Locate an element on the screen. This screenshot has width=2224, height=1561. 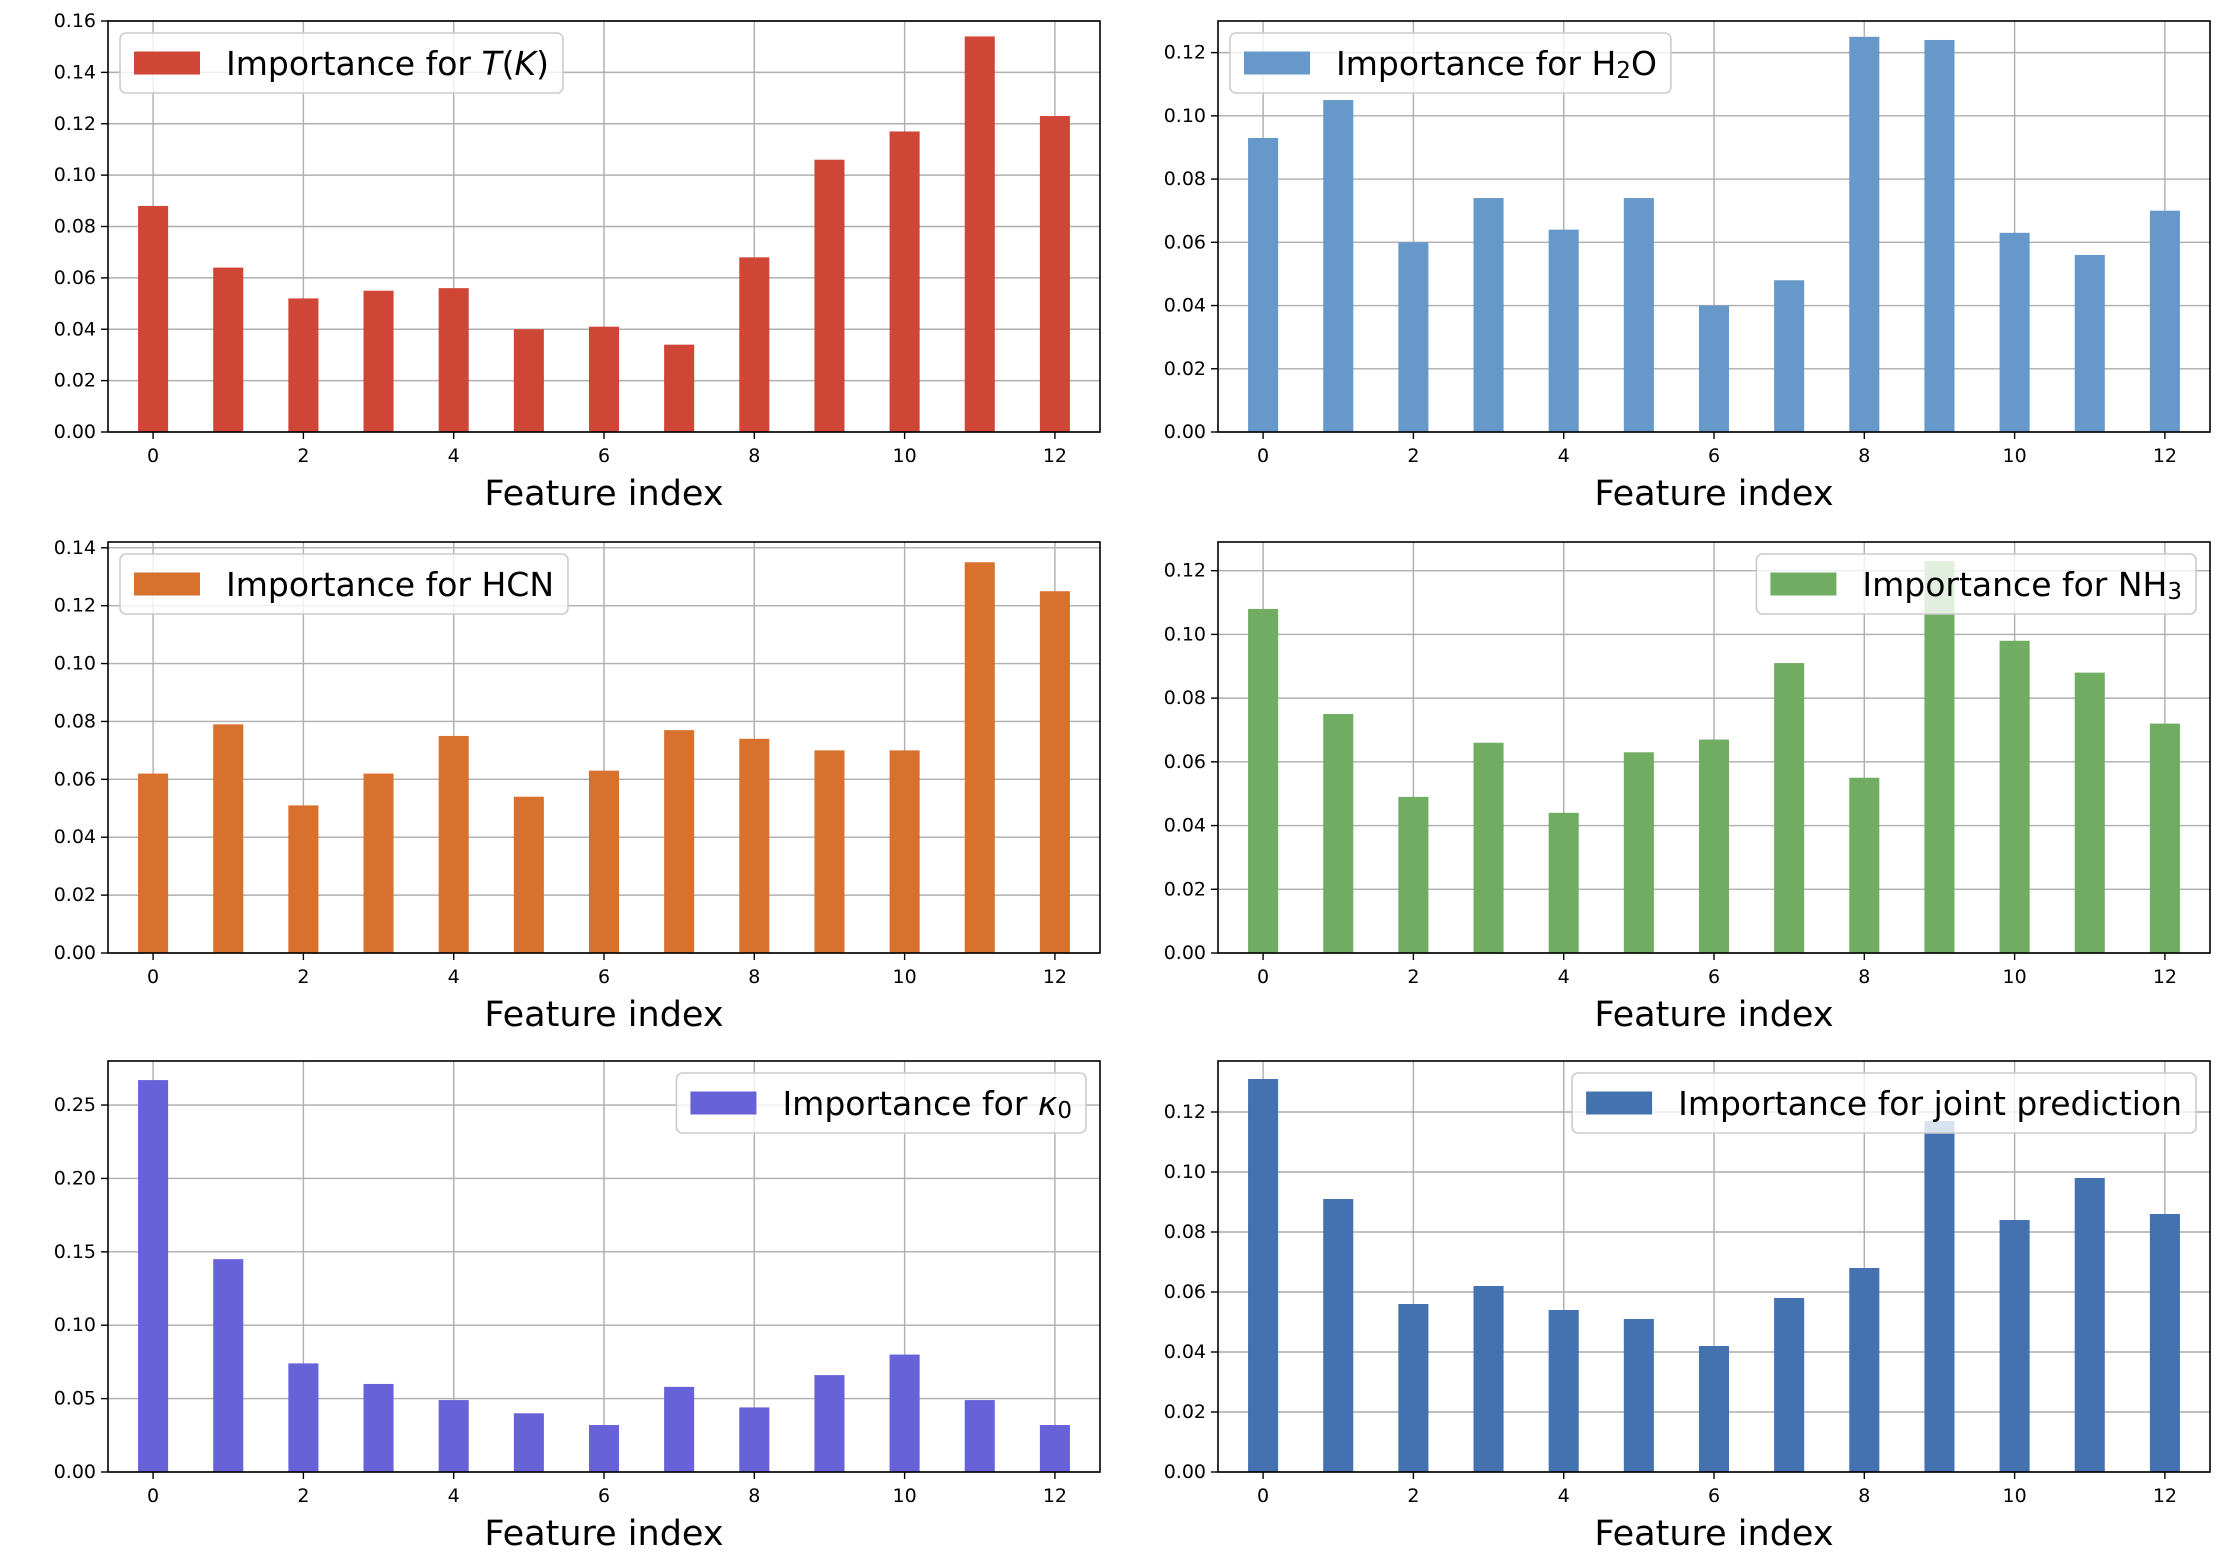
legend-kappa: κ is located at coordinates (1048, 1103).